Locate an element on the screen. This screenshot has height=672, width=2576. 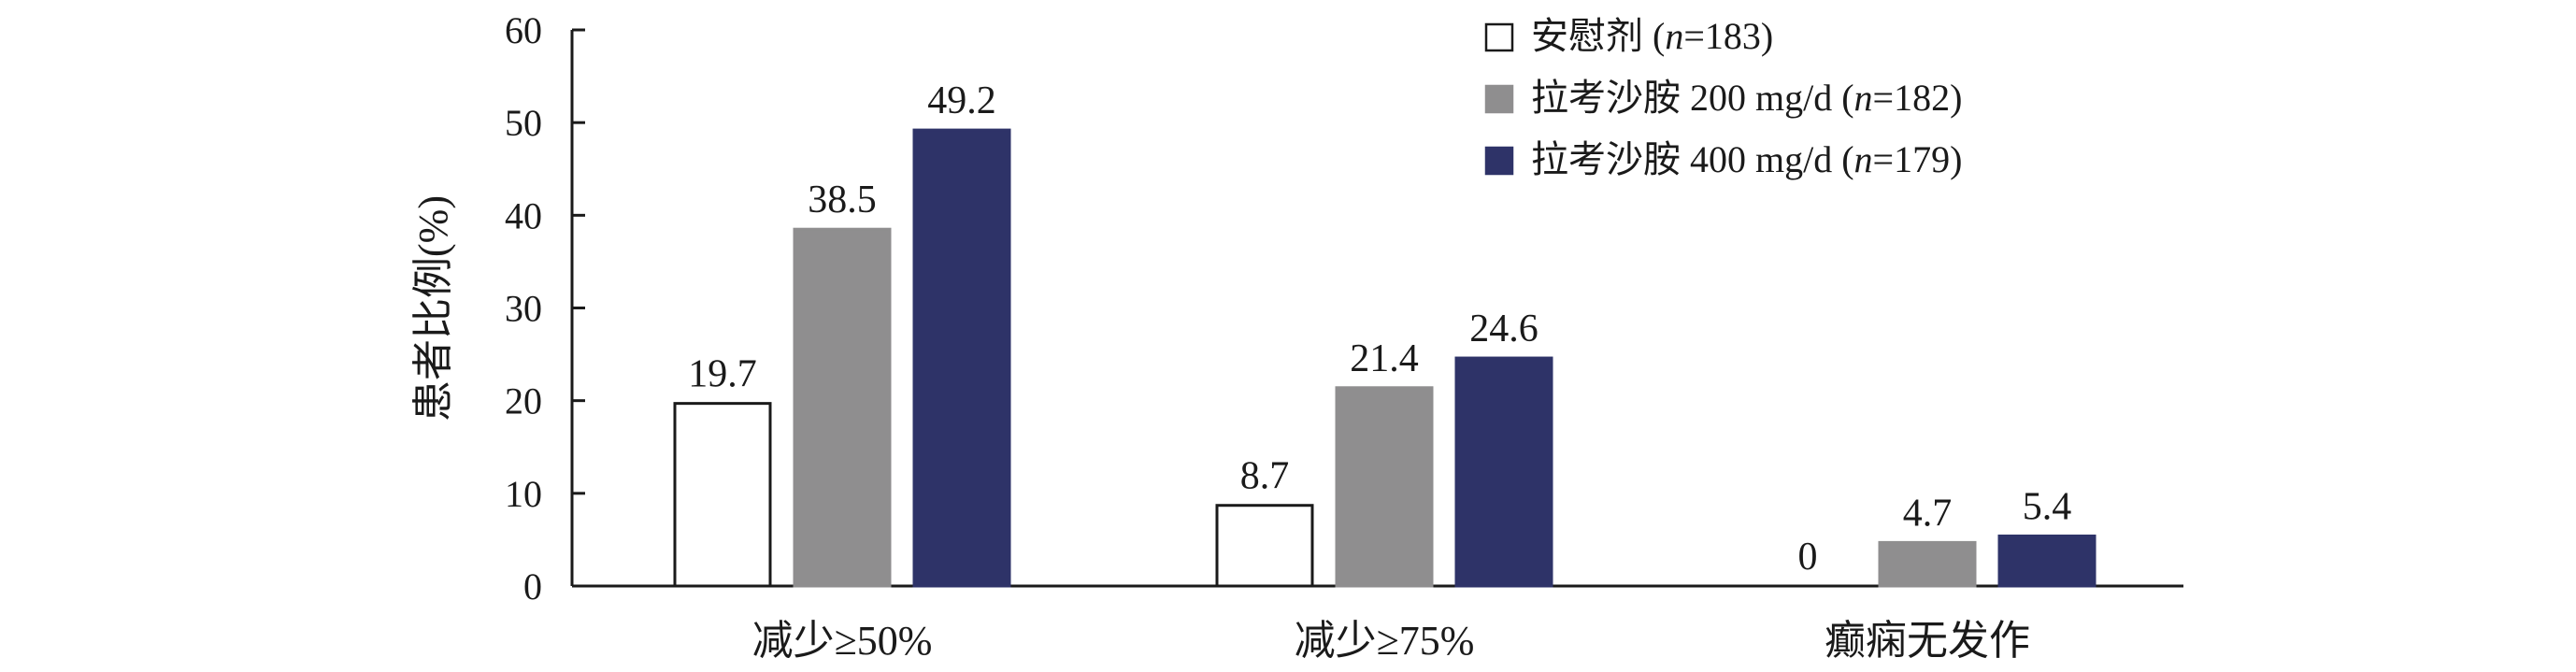
bar-value-label: 49.2 is located at coordinates (961, 100).